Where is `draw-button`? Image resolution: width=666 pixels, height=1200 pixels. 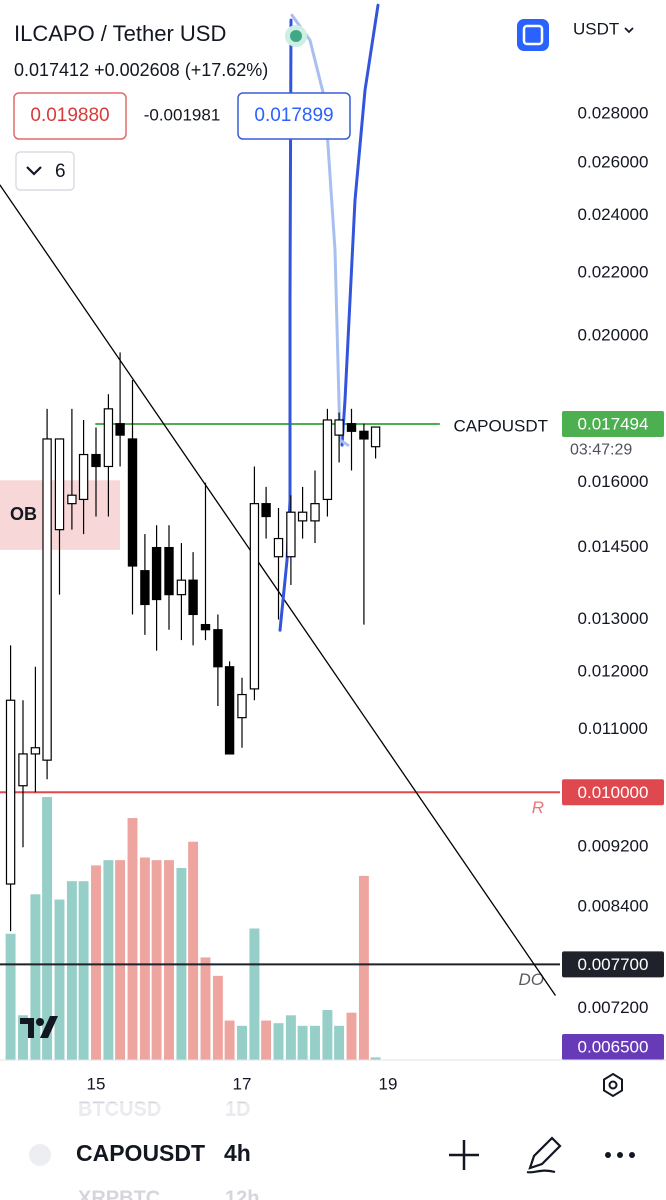 draw-button is located at coordinates (544, 1155).